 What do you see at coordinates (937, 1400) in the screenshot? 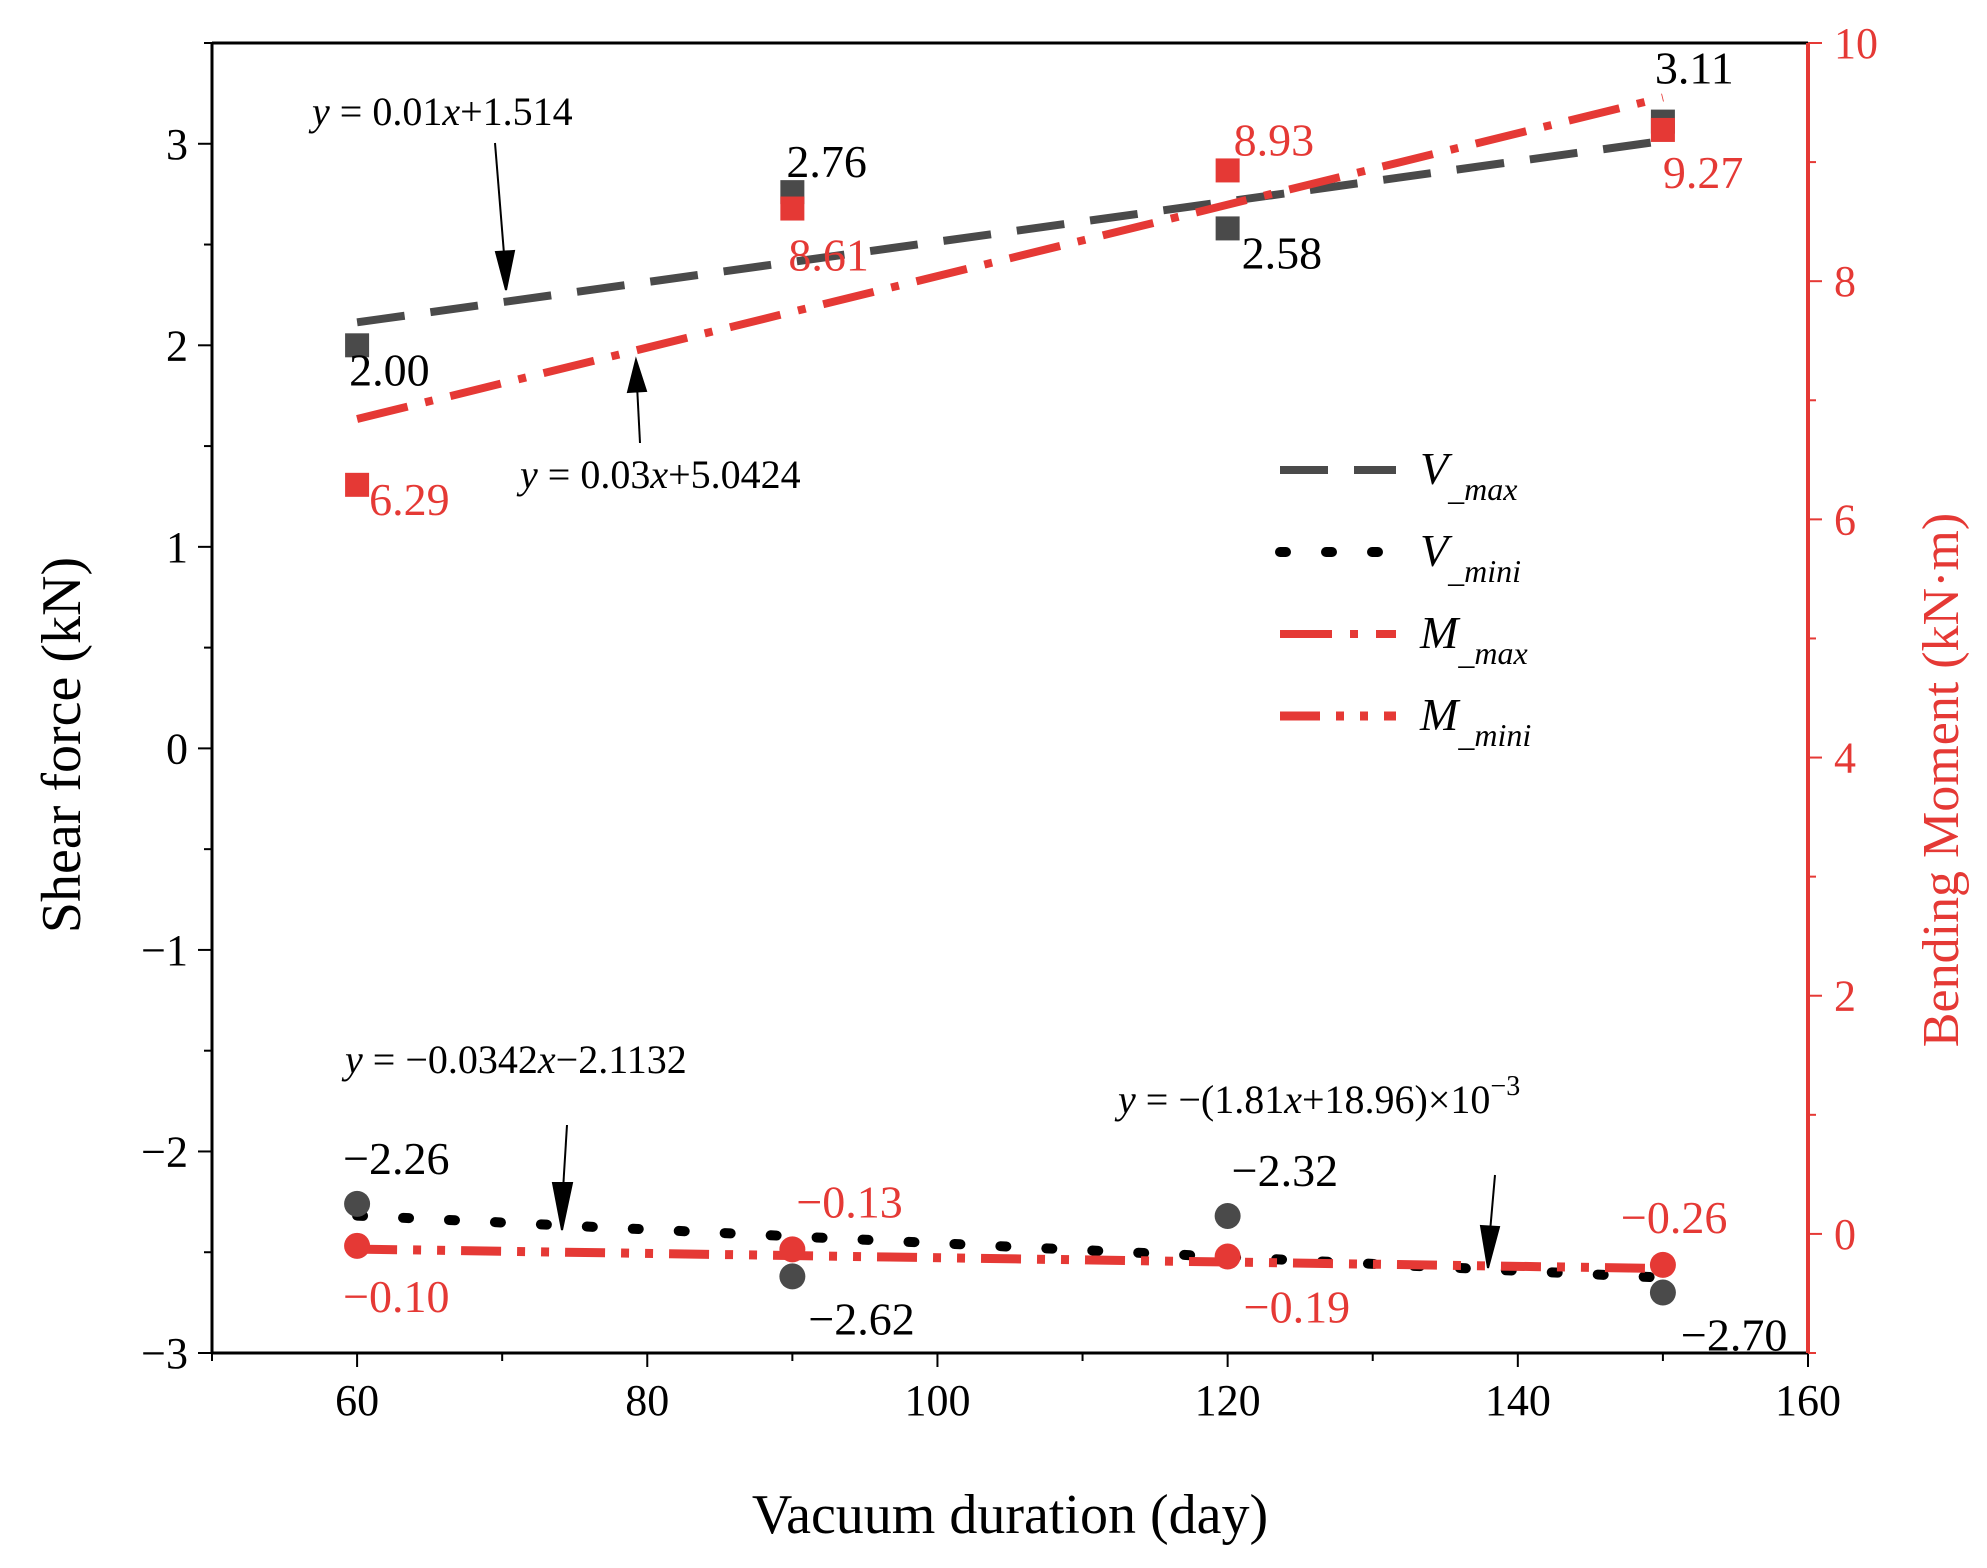
I see `x-tick-label: 100` at bounding box center [937, 1400].